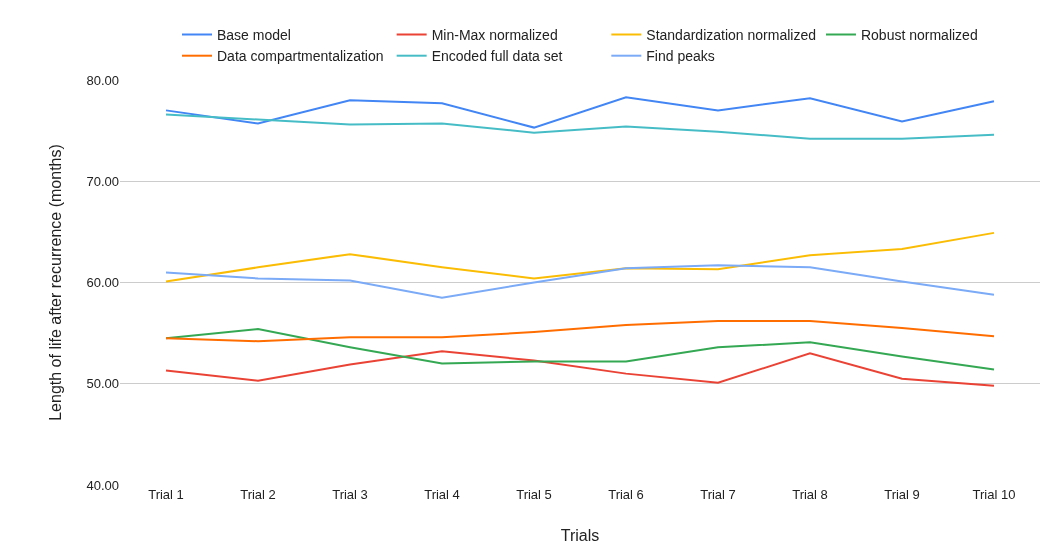 The height and width of the screenshot is (560, 1050). What do you see at coordinates (718, 494) in the screenshot?
I see `x-tick-label: Trial 7` at bounding box center [718, 494].